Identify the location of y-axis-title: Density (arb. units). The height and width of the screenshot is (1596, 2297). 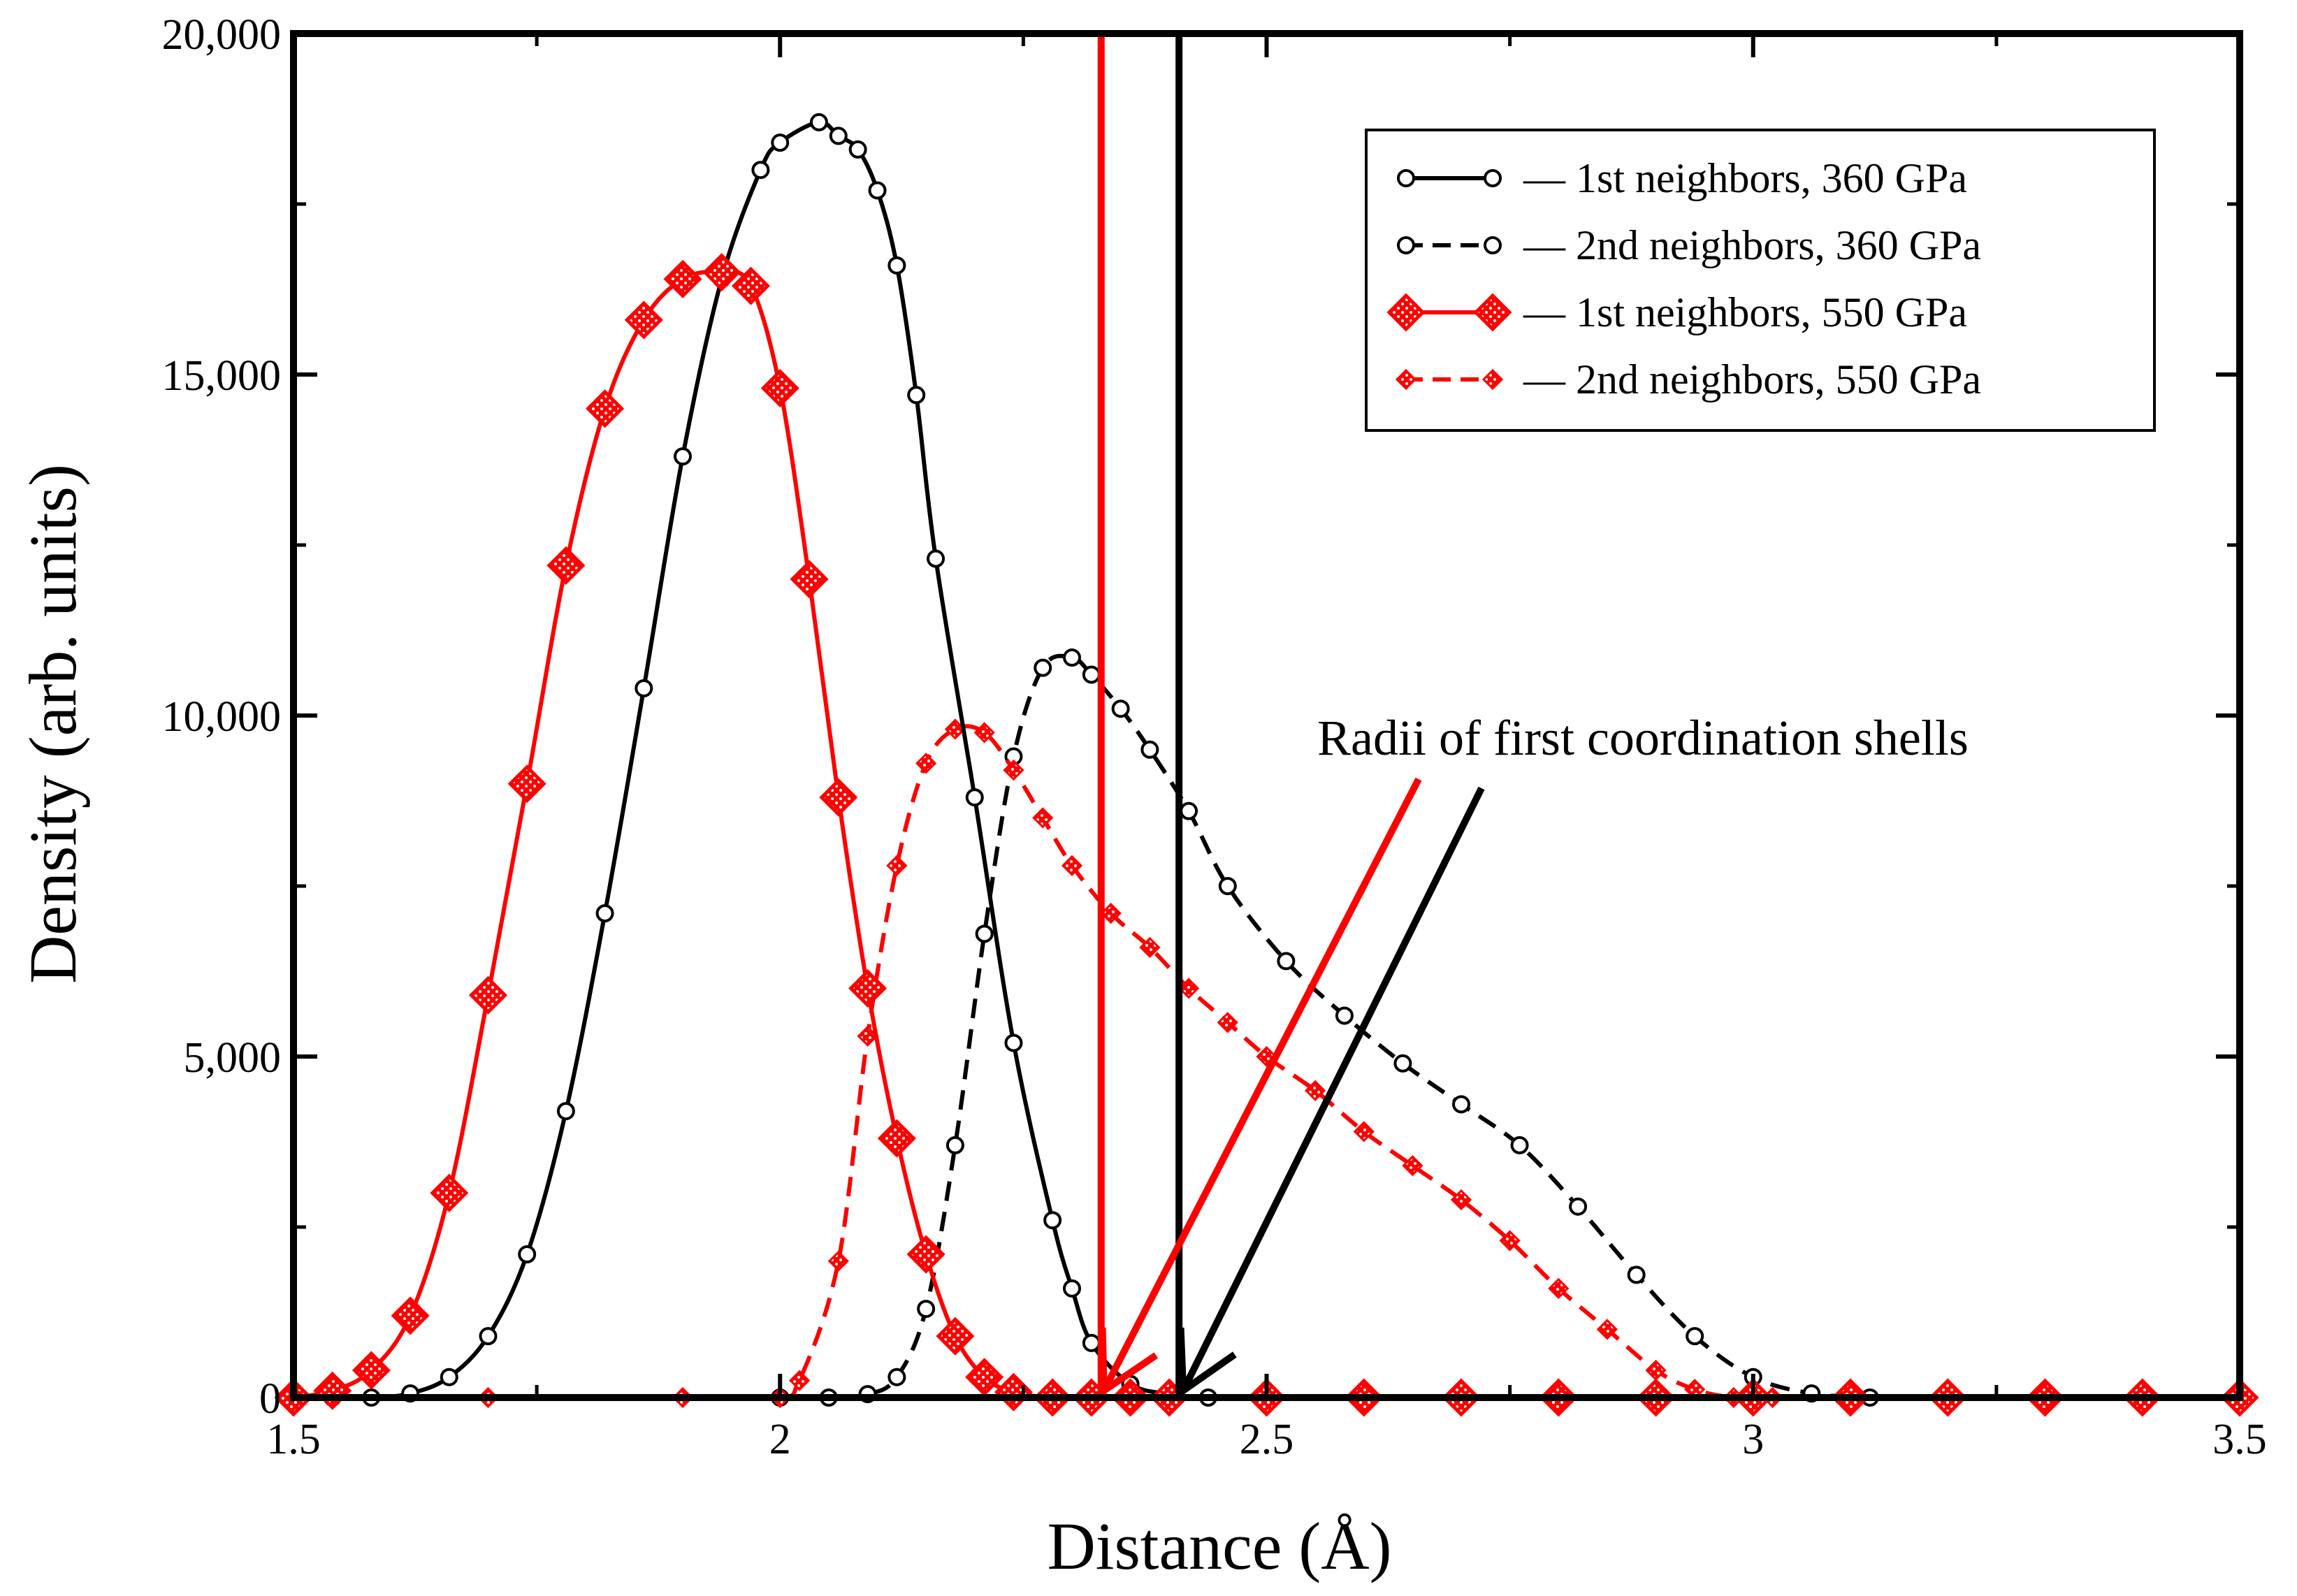
(52, 724).